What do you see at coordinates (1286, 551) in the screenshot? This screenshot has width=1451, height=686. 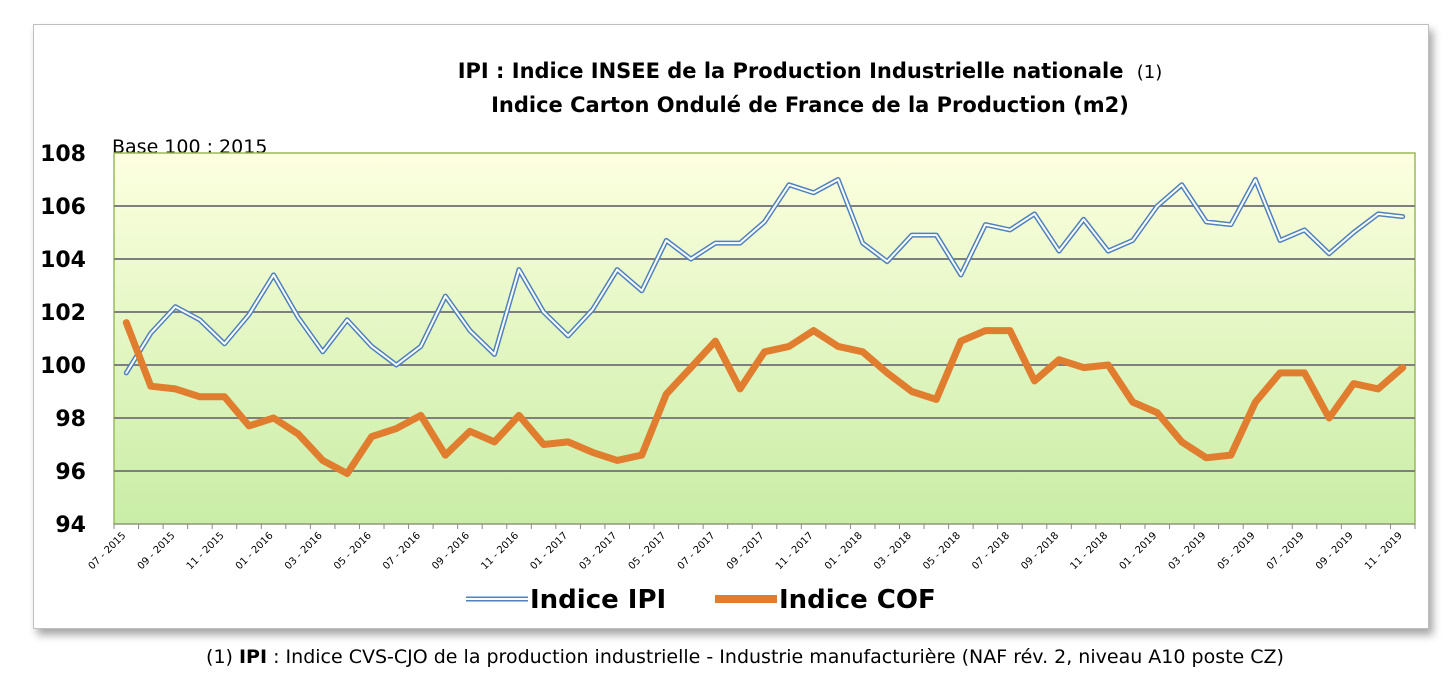 I see `x-tick-label: 07 - 2019` at bounding box center [1286, 551].